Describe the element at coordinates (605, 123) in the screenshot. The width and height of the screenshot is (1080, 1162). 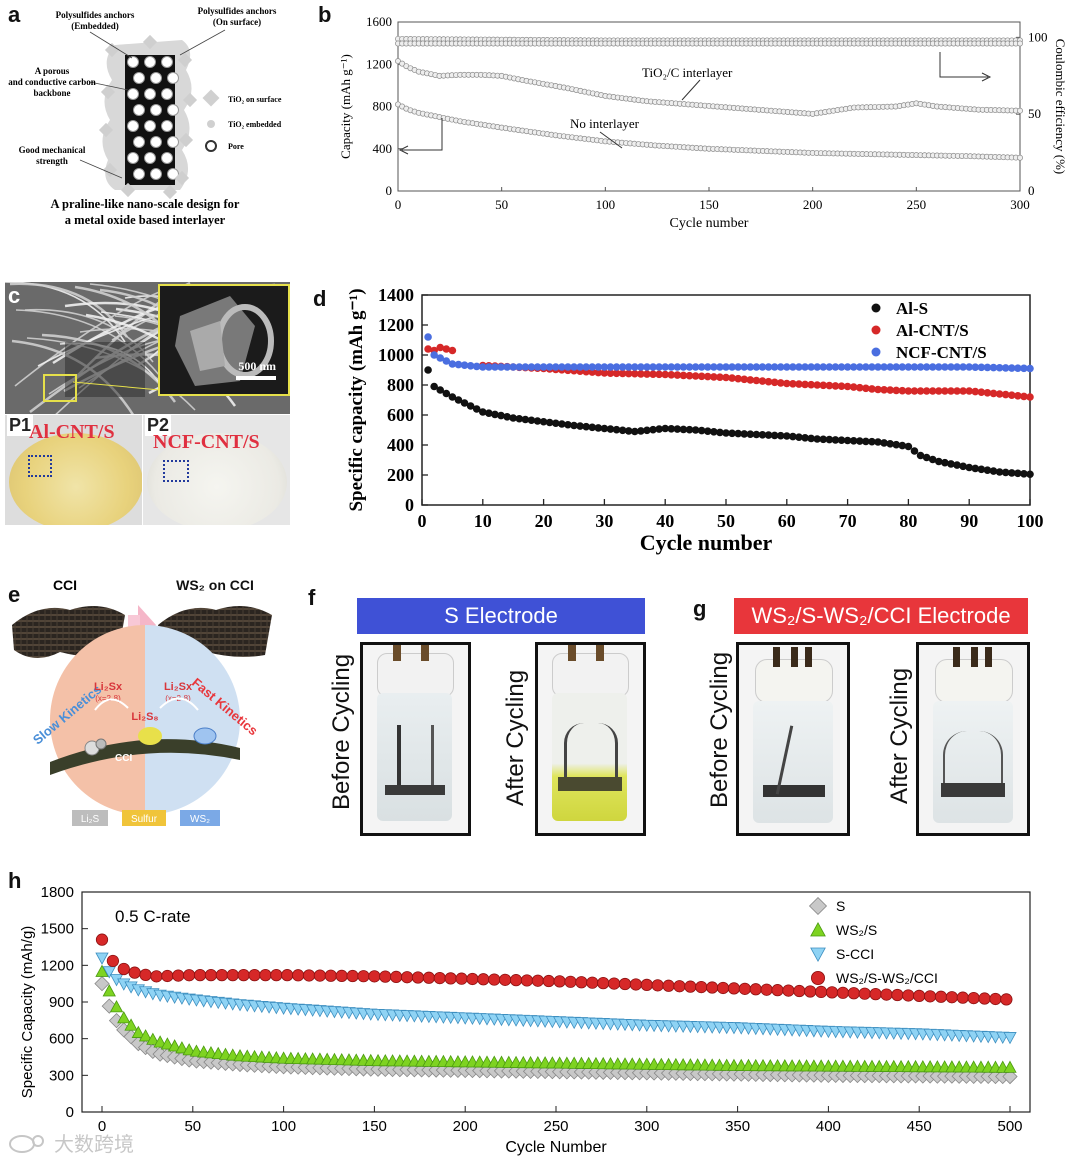
I see `chart-b-annotation-none: No interlayer` at that location.